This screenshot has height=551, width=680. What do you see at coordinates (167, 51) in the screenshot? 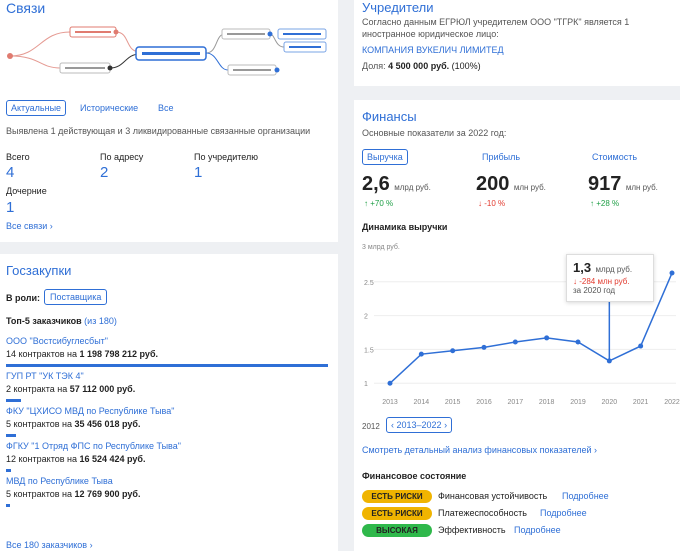
I see `links-graph` at bounding box center [167, 51].